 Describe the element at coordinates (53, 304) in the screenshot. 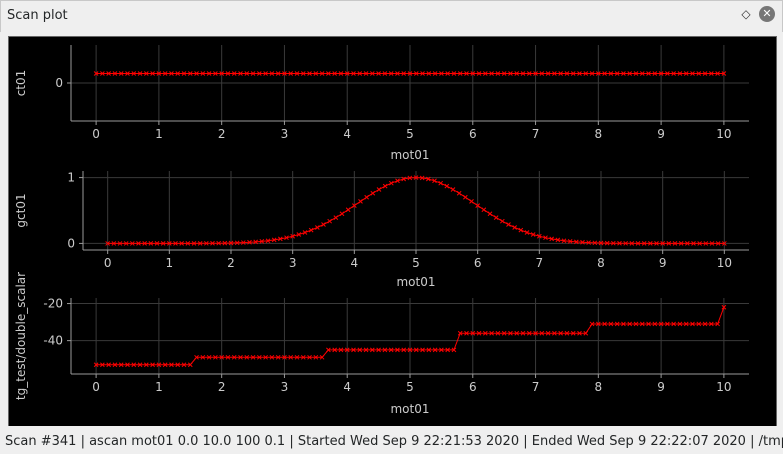

I see `y-tick-label: -20` at that location.